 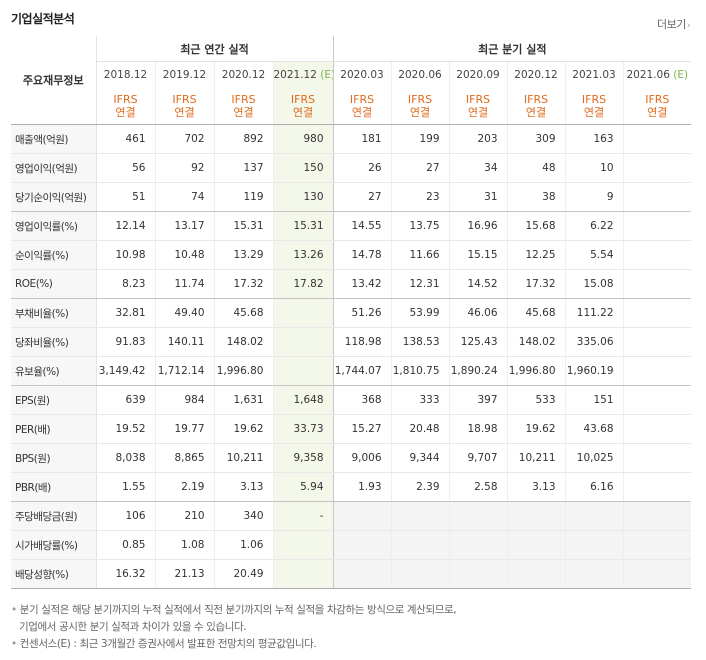 I want to click on table-row: 주당배당금(원) 106 210 340-, so click(x=351, y=516).